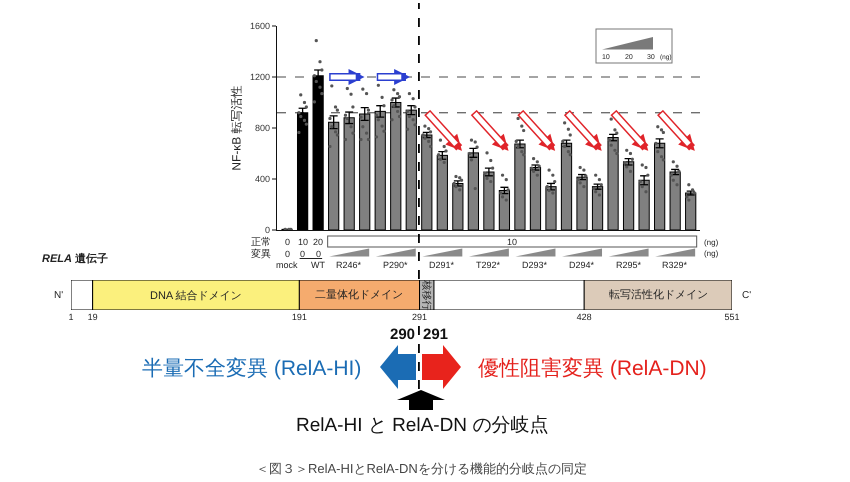 Image resolution: width=850 pixels, height=482 pixels. Describe the element at coordinates (535, 265) in the screenshot. I see `x-tick-label: D293*` at that location.